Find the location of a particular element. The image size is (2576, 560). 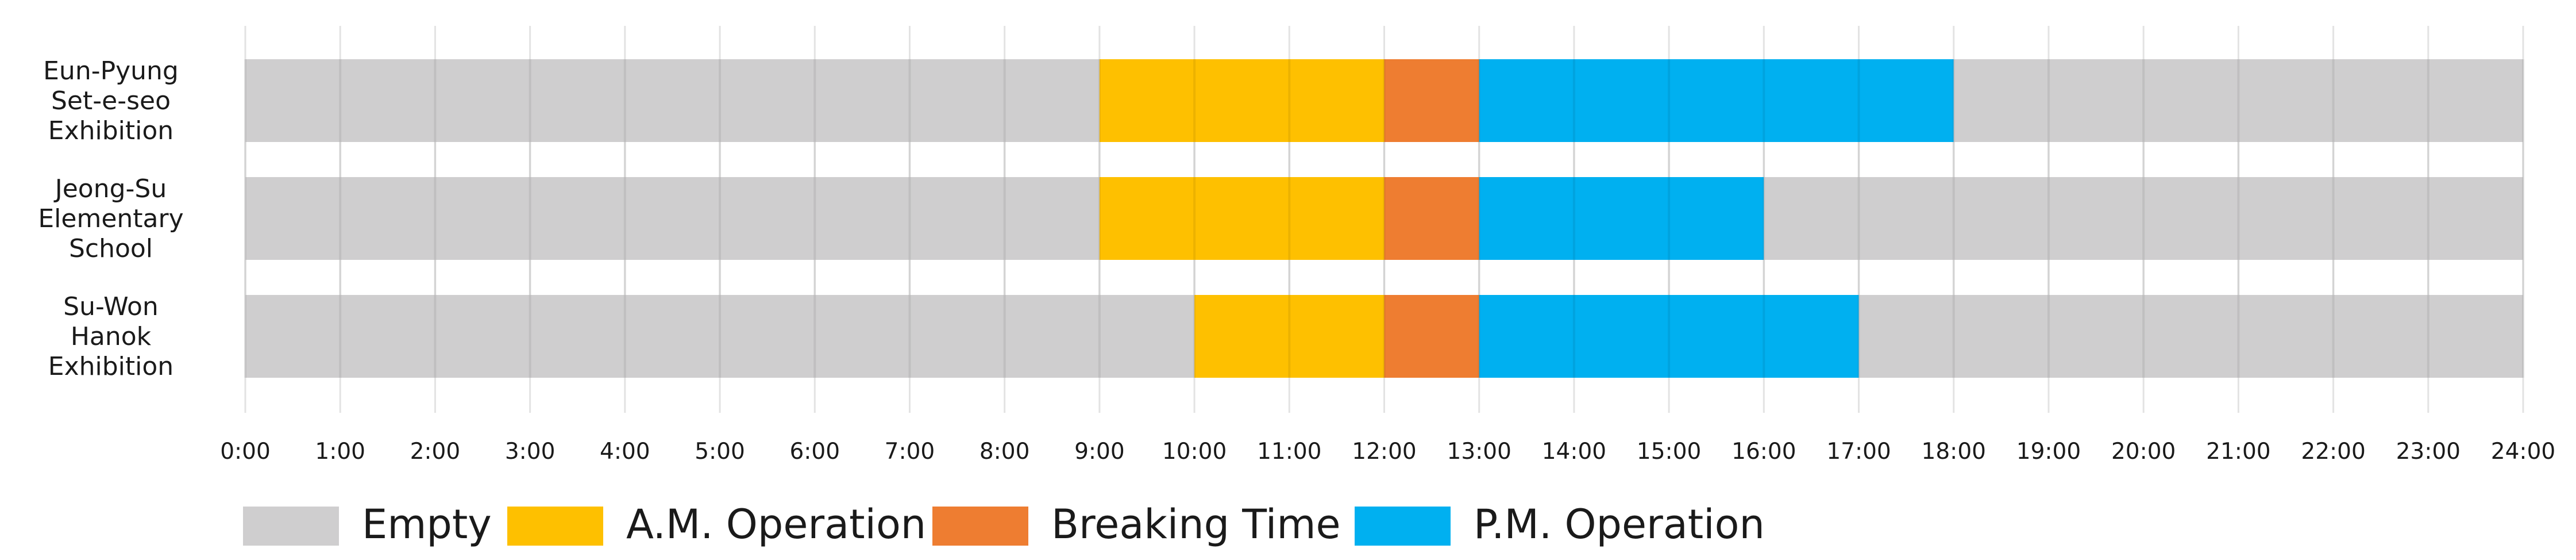

row-label-line: Set-e-seo is located at coordinates (111, 101).